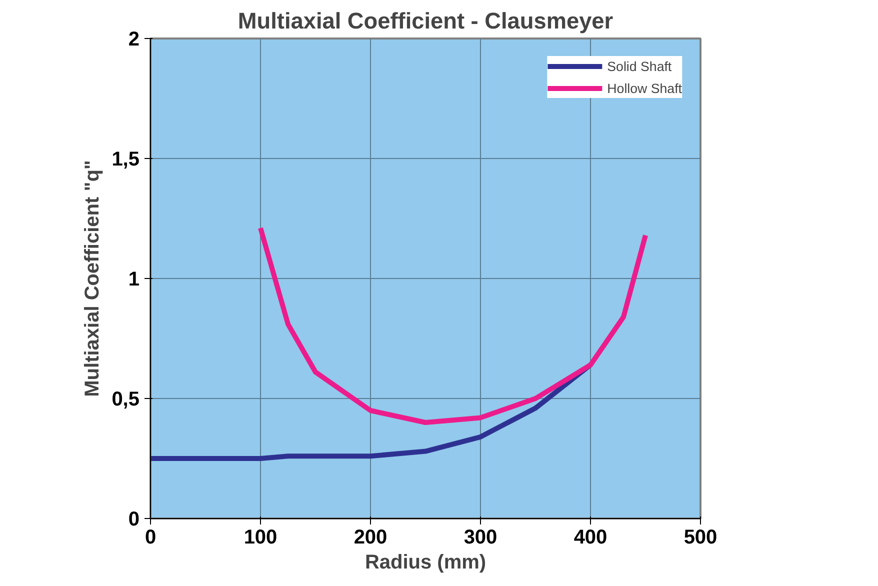  What do you see at coordinates (126, 399) in the screenshot?
I see `y-tick-label: 0,5` at bounding box center [126, 399].